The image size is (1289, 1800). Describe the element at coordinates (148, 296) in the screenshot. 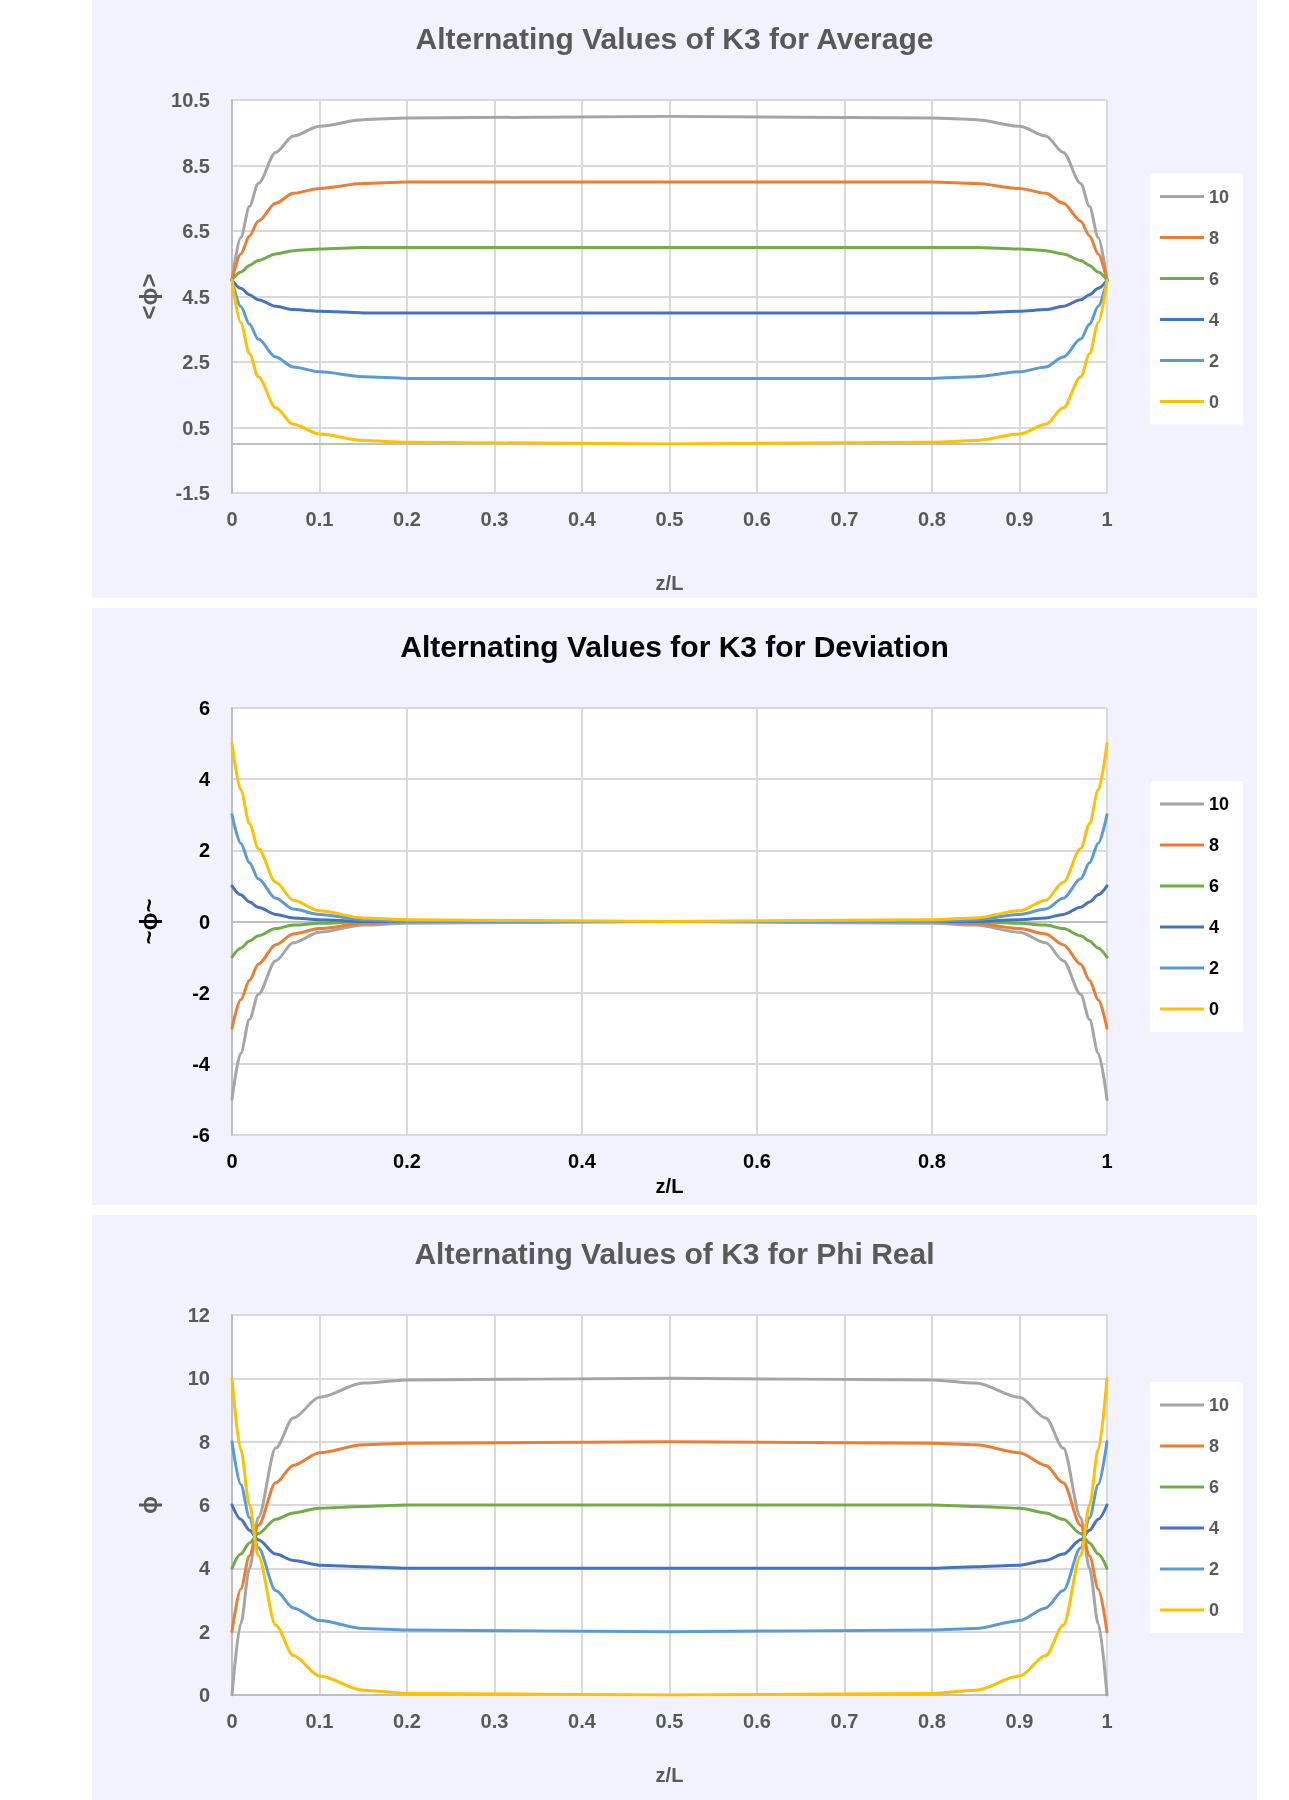

I see `y-axis-title: <ϕ>` at that location.